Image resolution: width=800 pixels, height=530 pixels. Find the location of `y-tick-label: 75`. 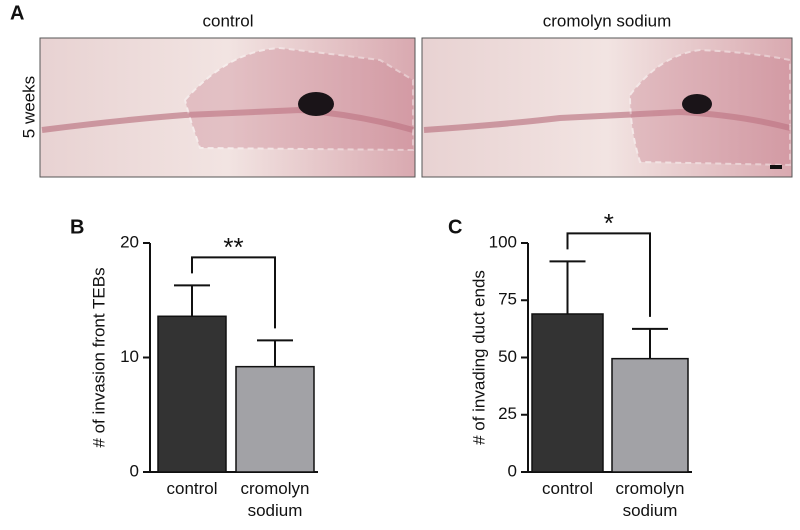

y-tick-label: 75 is located at coordinates (507, 299).